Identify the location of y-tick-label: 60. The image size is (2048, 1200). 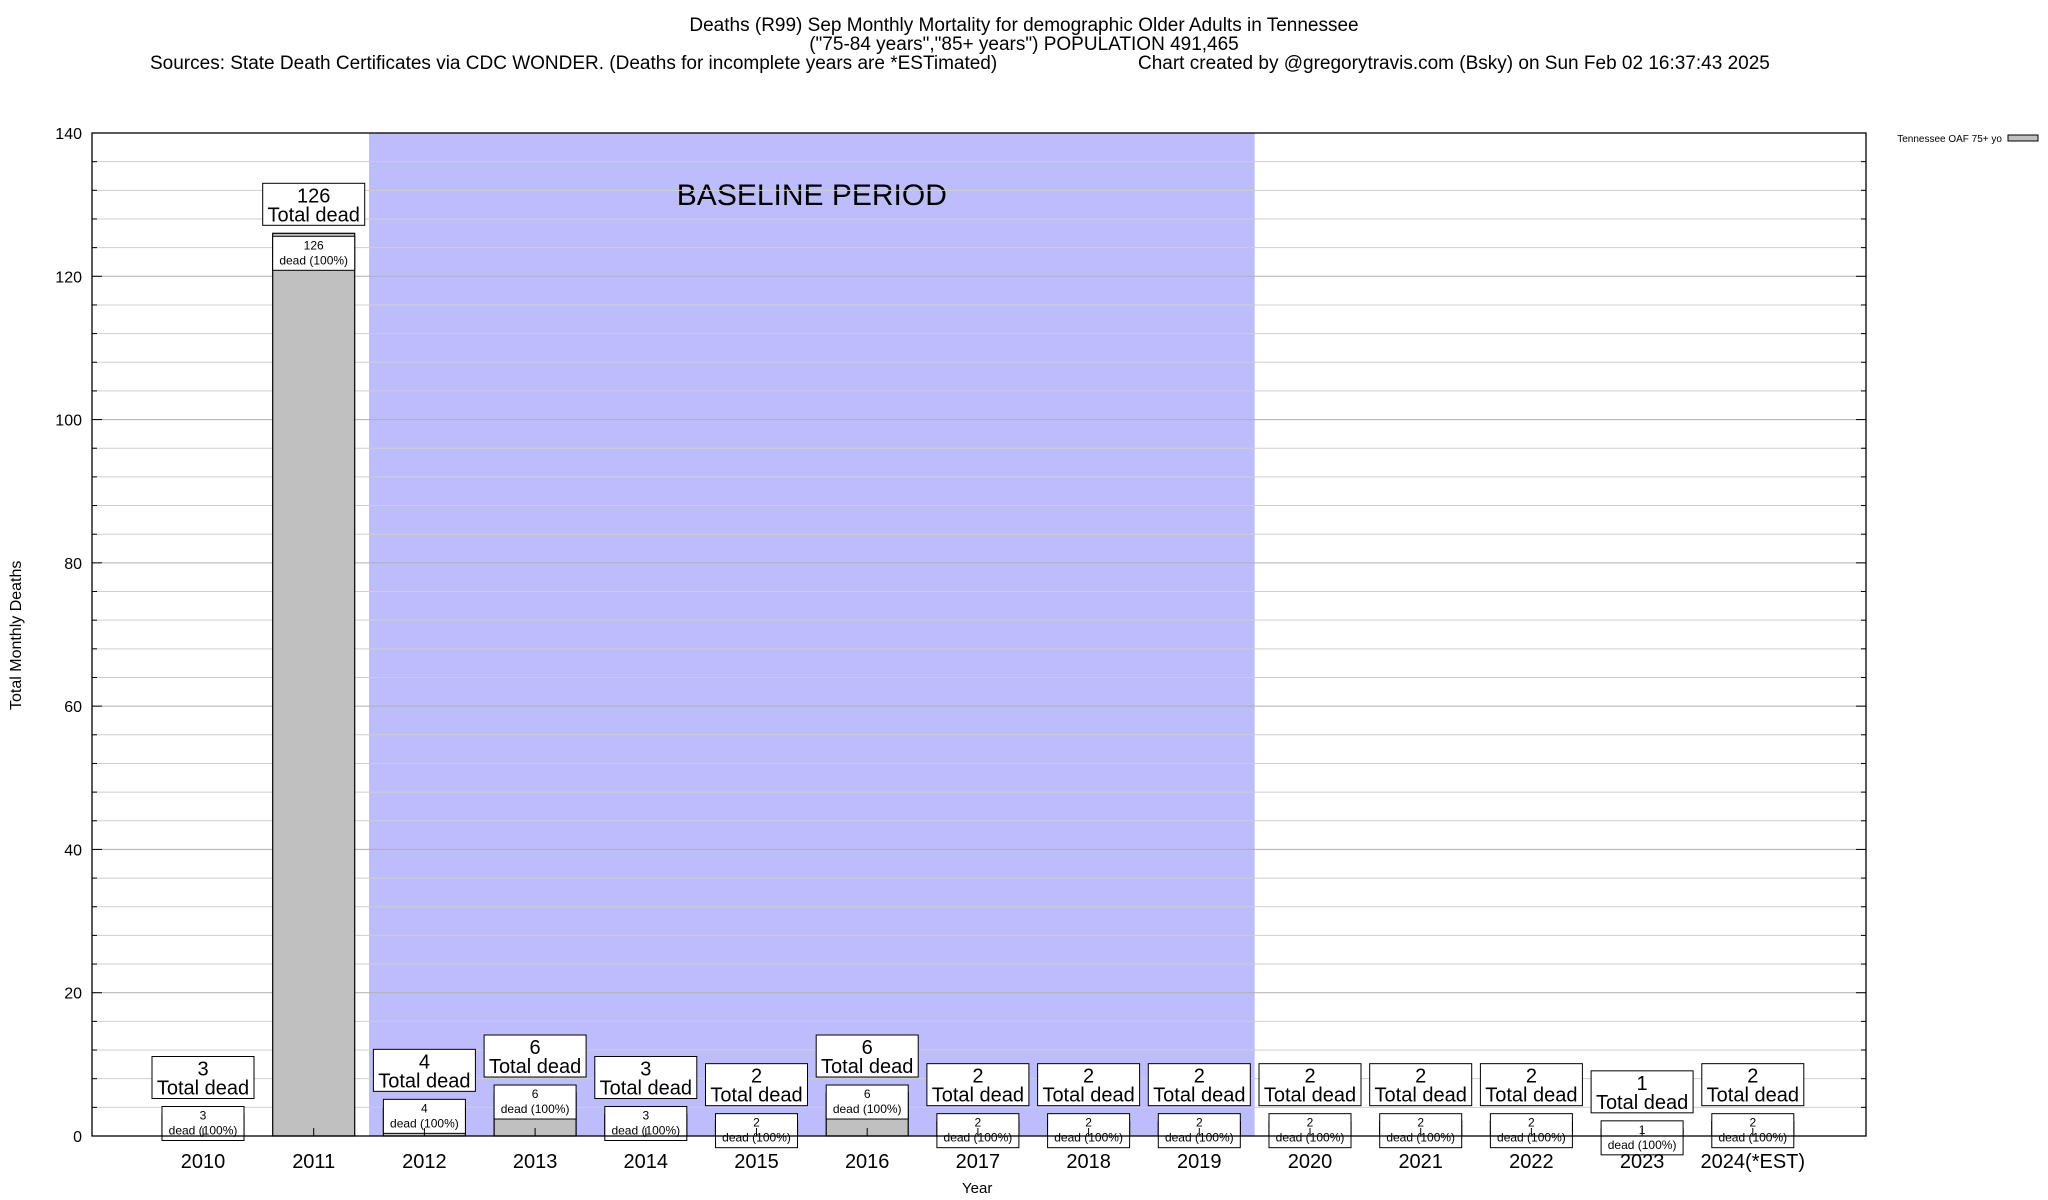
(73, 707).